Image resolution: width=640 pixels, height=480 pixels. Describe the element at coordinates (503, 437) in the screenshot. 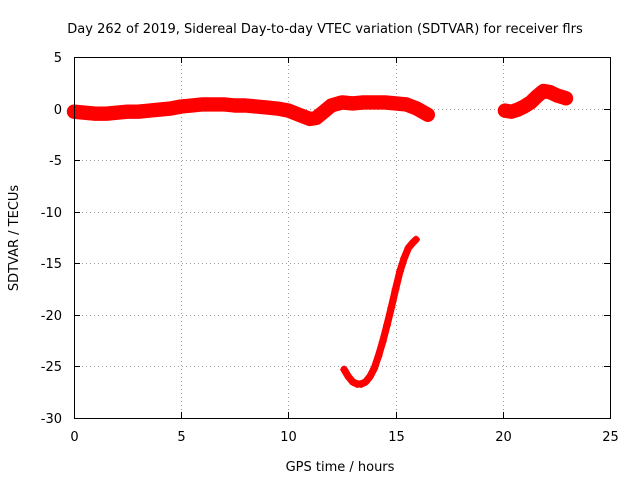

I see `x-tick-label: 20` at that location.